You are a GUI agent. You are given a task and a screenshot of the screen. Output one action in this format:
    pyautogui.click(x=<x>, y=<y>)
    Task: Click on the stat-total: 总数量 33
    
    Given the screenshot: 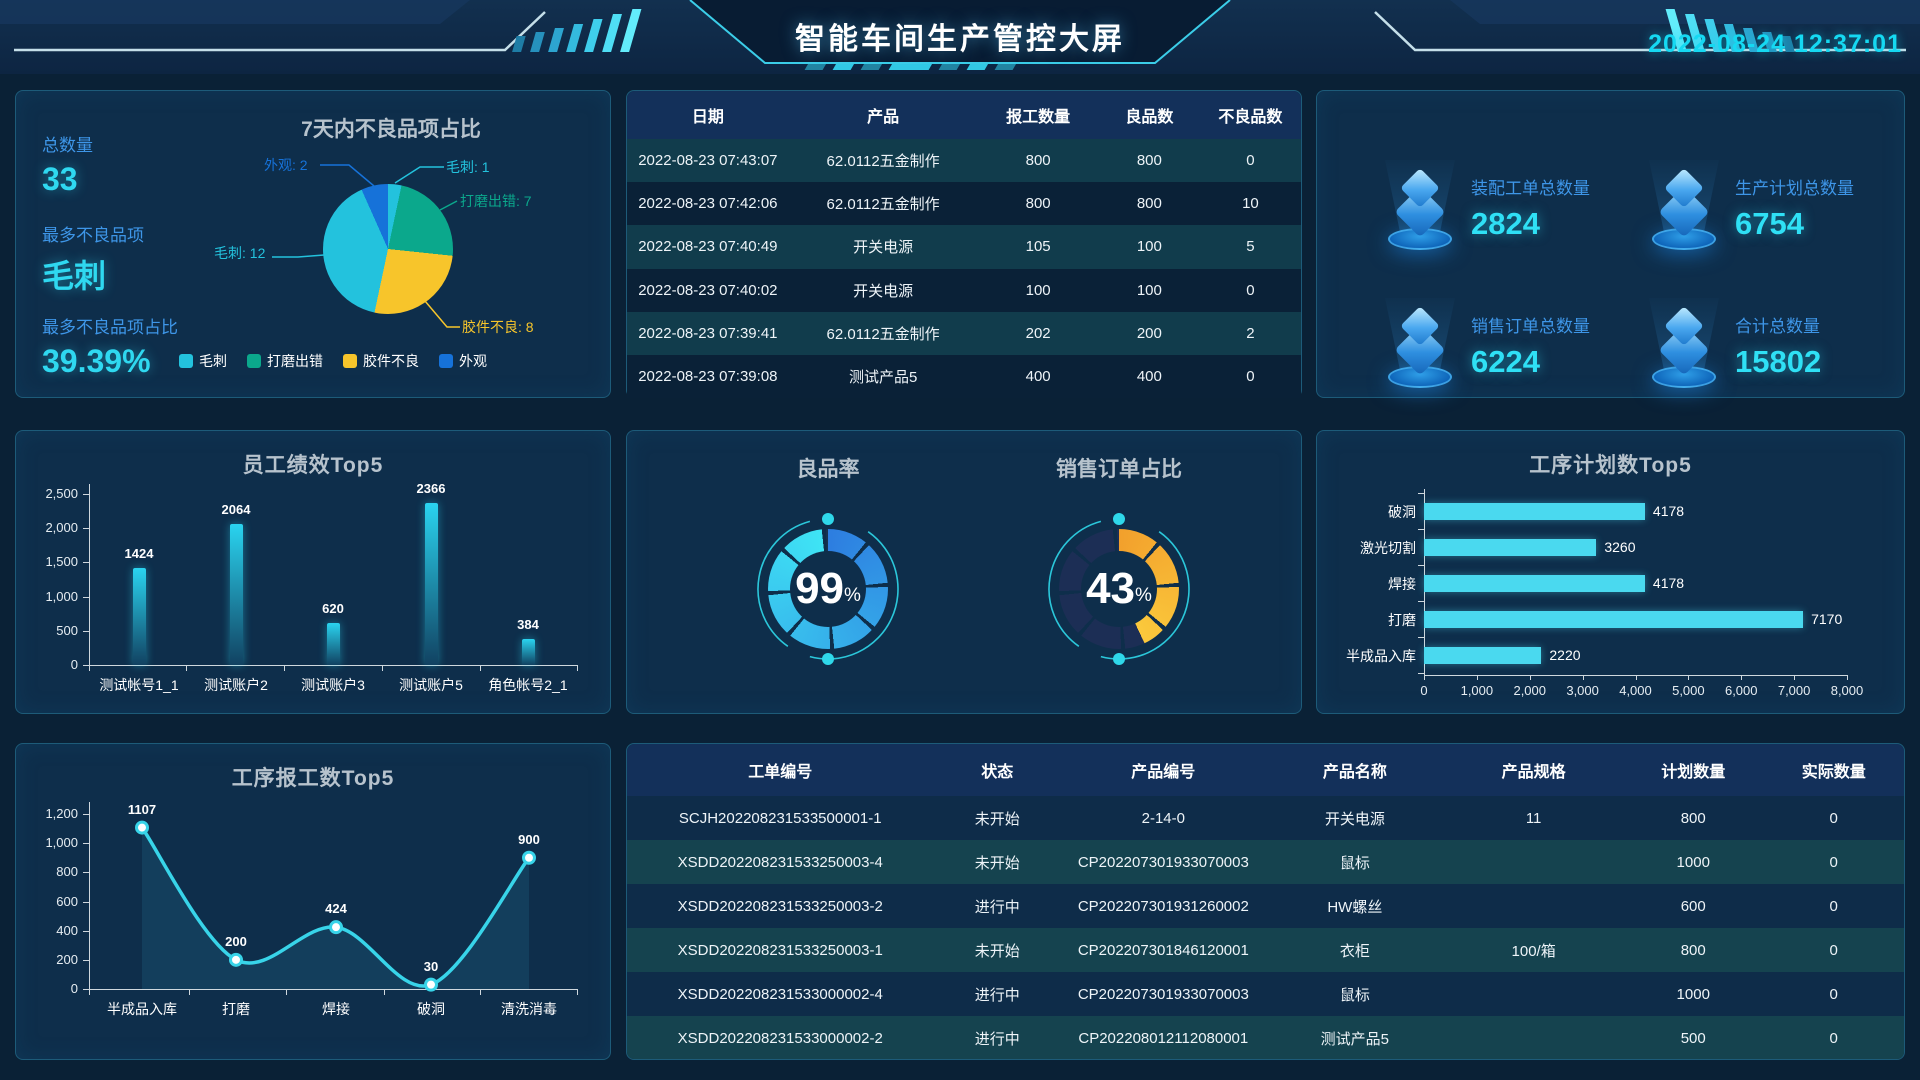 What is the action you would take?
    pyautogui.click(x=67, y=164)
    